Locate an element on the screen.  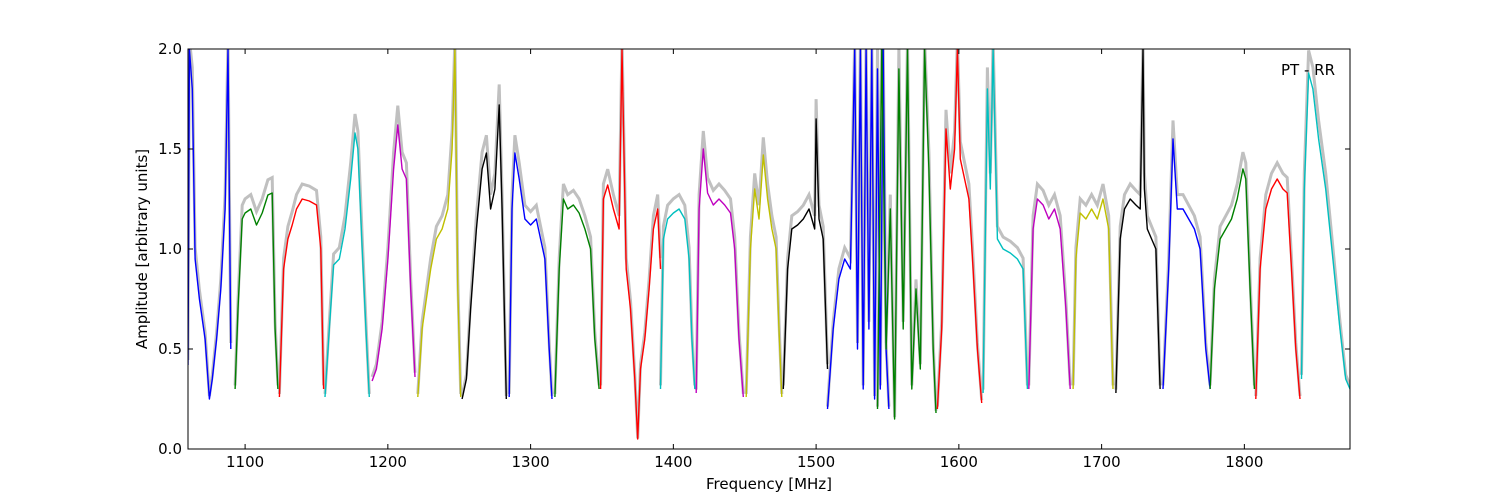
series-1-envelope is located at coordinates (256, 280).